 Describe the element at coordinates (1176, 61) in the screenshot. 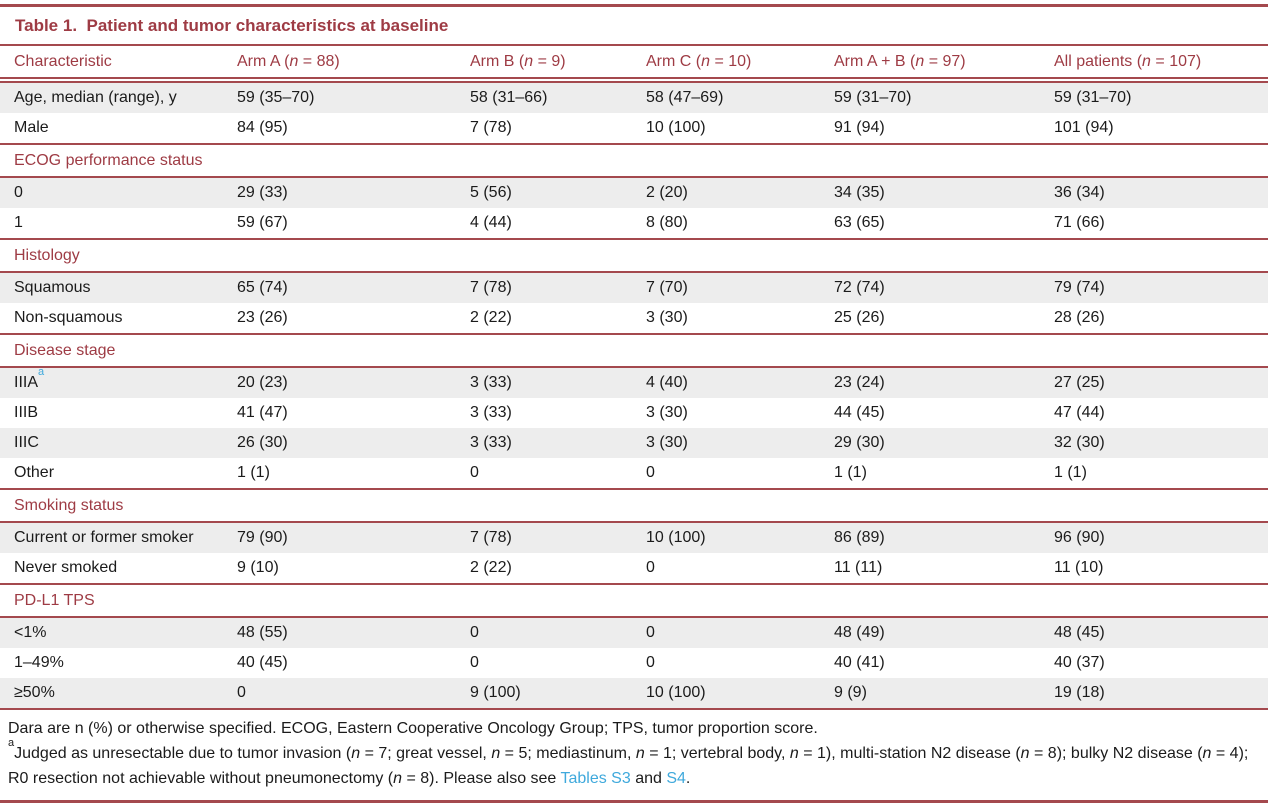

I see `text-segment: = 107)` at that location.